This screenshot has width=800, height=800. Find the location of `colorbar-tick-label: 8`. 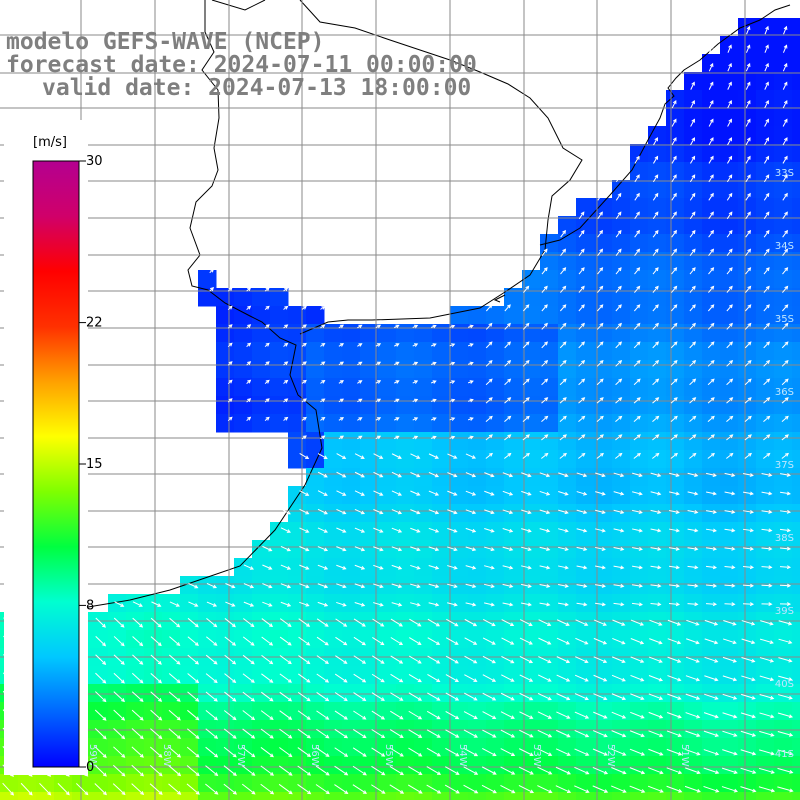

colorbar-tick-label: 8 is located at coordinates (90, 605).